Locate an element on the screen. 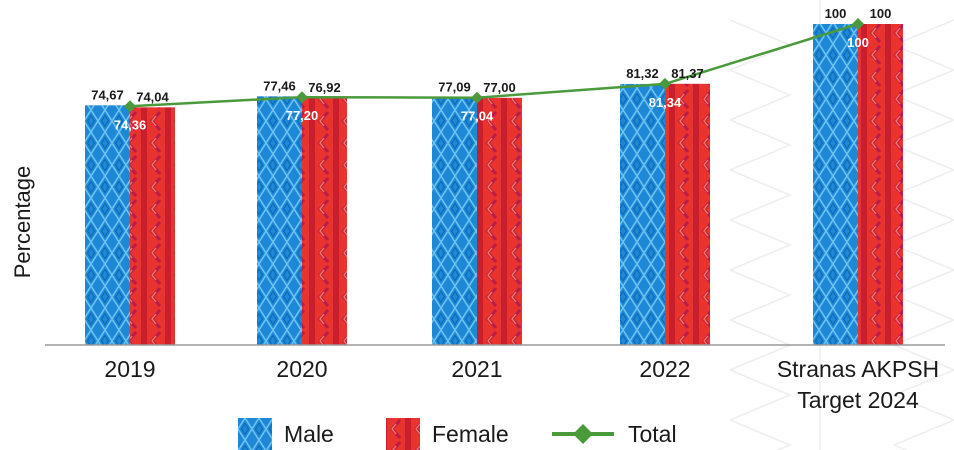 Image resolution: width=954 pixels, height=450 pixels. svg-text: Total is located at coordinates (652, 434).